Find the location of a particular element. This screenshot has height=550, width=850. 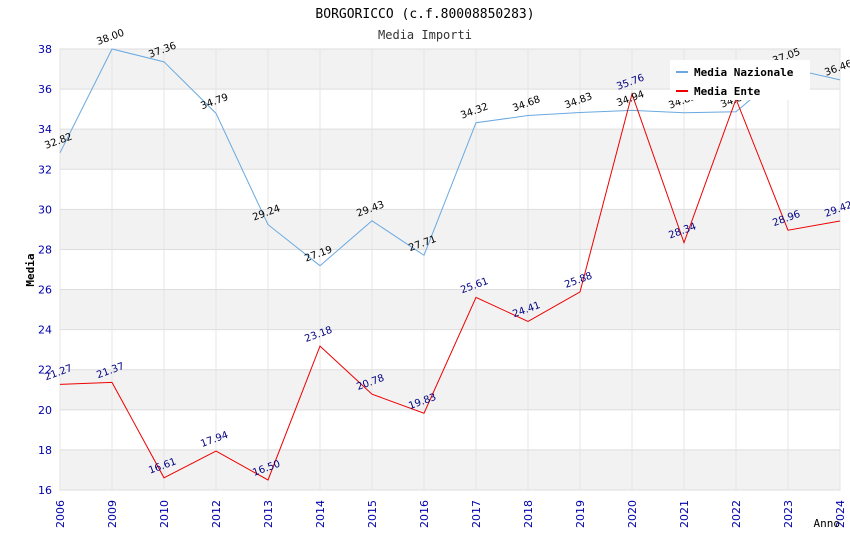

y-tick-label: 16 is located at coordinates (45, 490).